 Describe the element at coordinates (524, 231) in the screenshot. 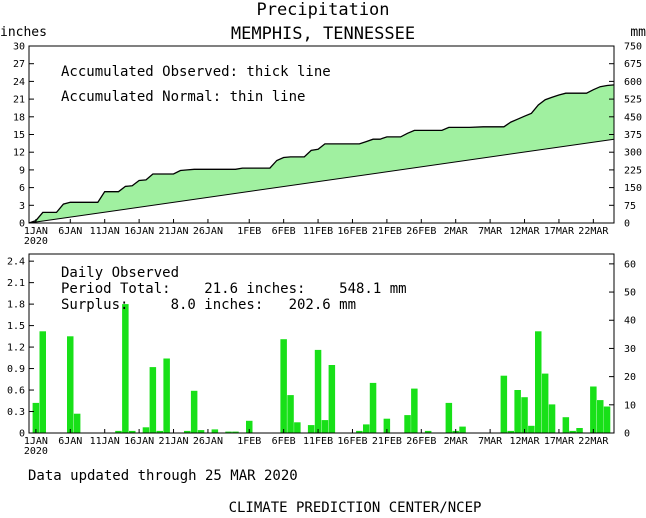

I see `x-tick-label: 12MAR` at that location.